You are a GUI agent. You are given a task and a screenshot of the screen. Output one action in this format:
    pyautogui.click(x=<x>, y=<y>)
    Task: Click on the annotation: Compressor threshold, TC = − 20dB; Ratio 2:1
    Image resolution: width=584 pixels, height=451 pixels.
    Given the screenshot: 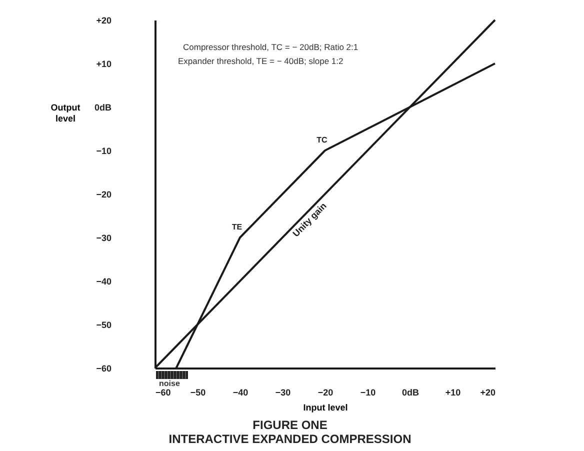 What is the action you would take?
    pyautogui.click(x=270, y=47)
    